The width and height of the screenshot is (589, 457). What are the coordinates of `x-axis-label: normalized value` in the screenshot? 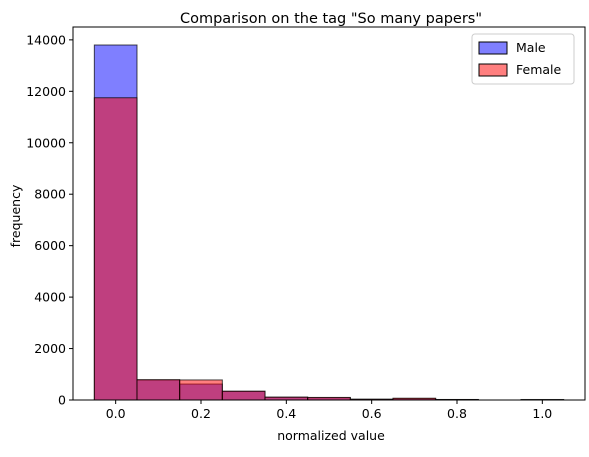 It's located at (331, 435).